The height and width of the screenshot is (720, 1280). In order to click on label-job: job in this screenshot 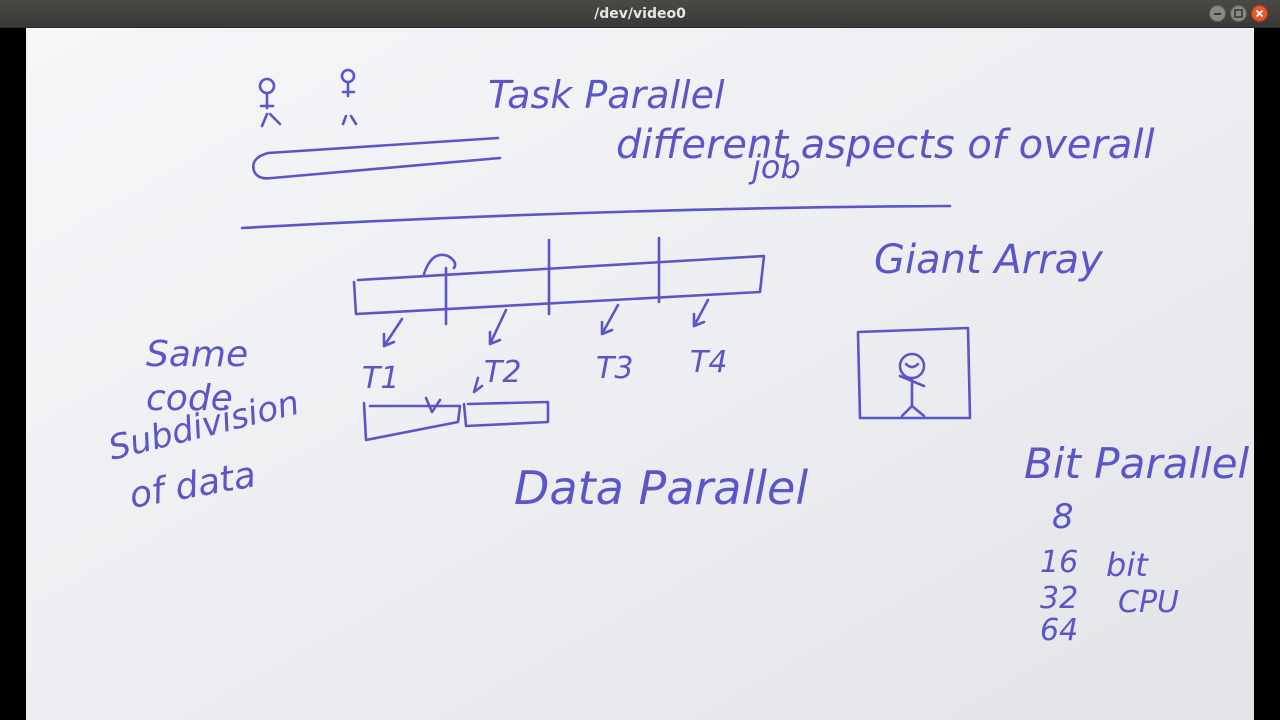, I will do `click(774, 167)`.